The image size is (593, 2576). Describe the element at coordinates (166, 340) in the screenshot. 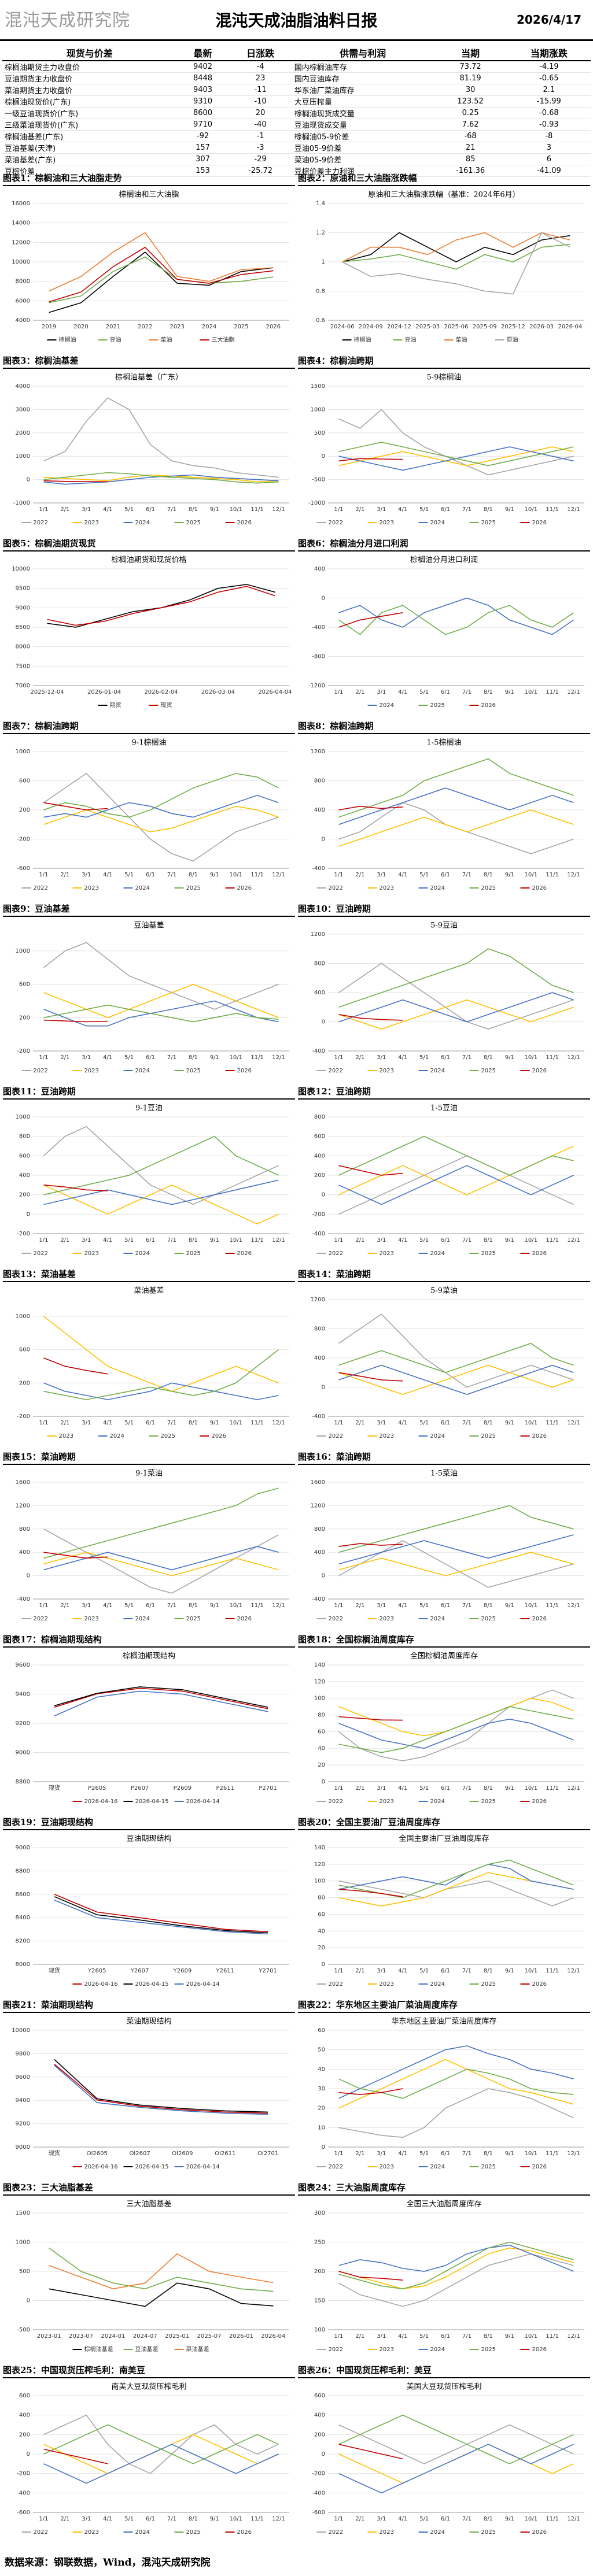

I see `legend-label: 菜油` at that location.